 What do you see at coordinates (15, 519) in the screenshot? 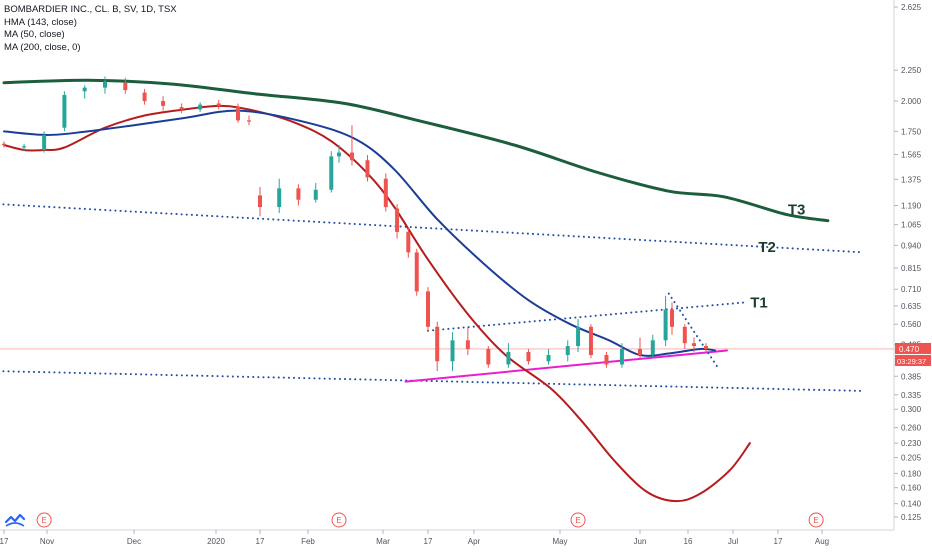
I see `tradingview-logo-icon` at bounding box center [15, 519].